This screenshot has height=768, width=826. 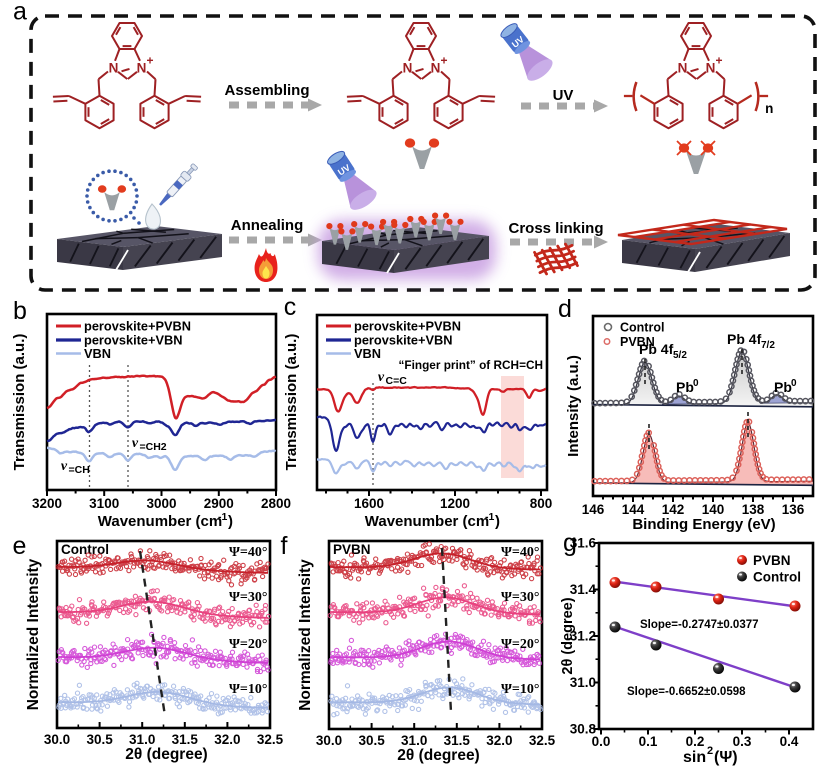 What do you see at coordinates (583, 543) in the screenshot?
I see `svg-text: 31.6` at bounding box center [583, 543].